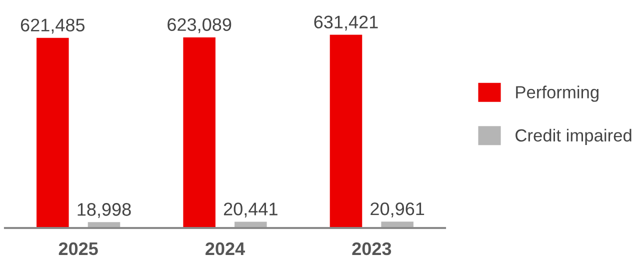 The height and width of the screenshot is (272, 642). What do you see at coordinates (200, 26) in the screenshot?
I see `data-label: 623,089` at bounding box center [200, 26].